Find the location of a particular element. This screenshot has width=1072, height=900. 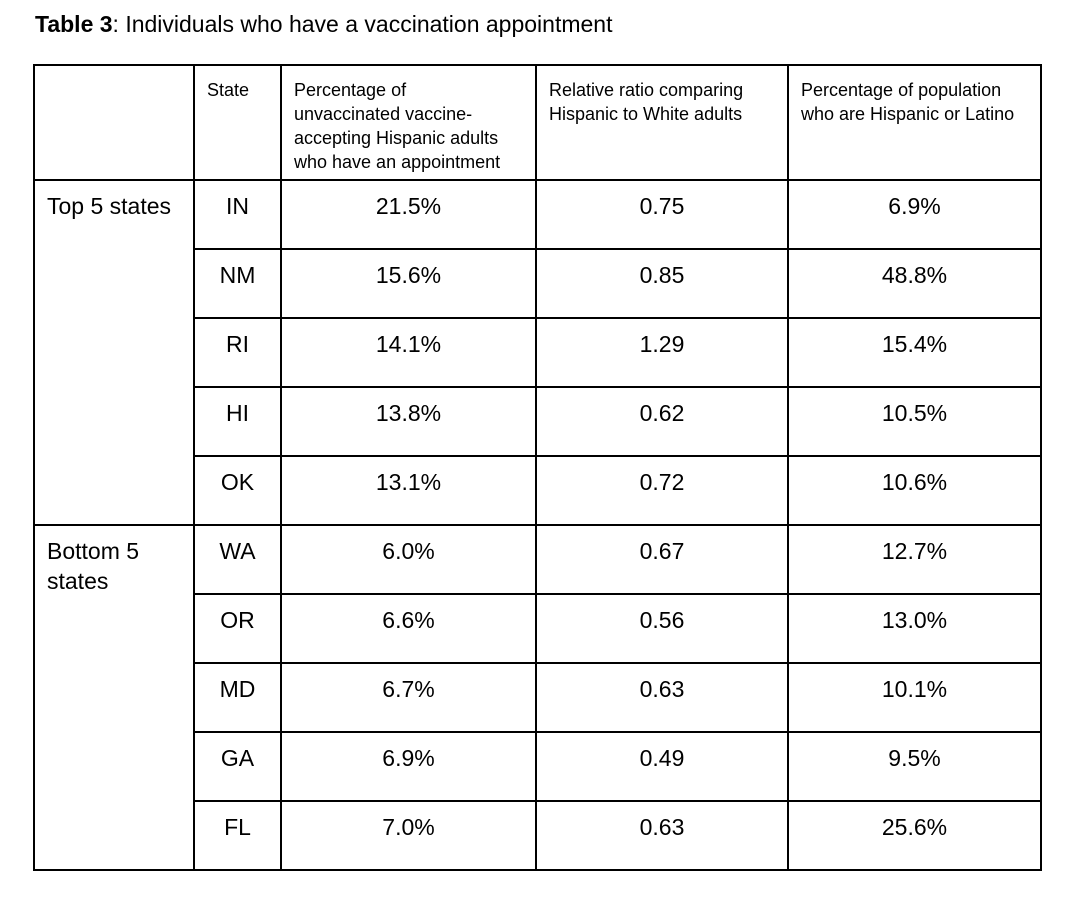

header-state: State is located at coordinates (237, 122).